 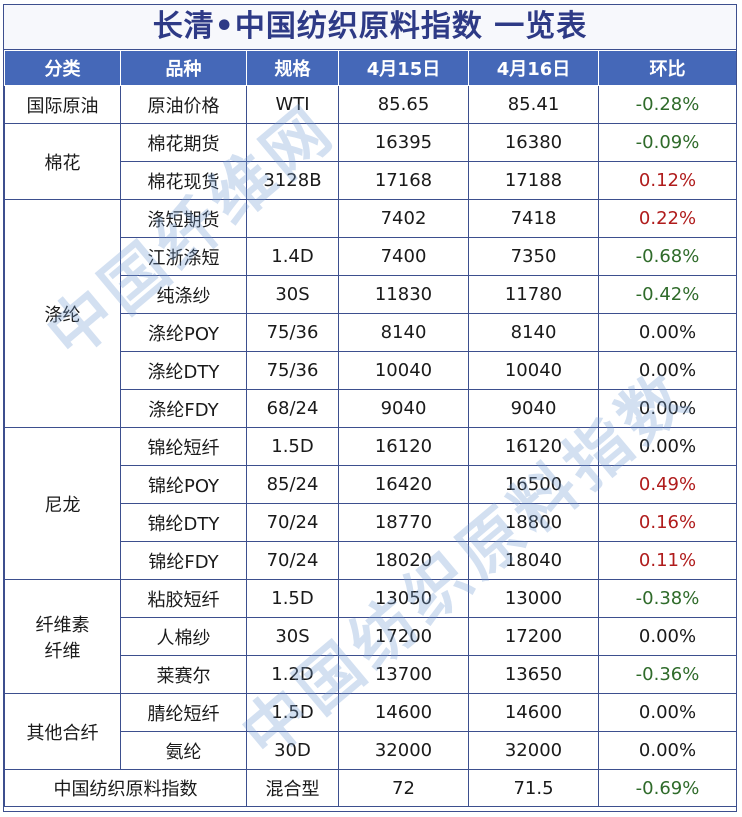 What do you see at coordinates (667, 142) in the screenshot?
I see `change-cell: -0.09%` at bounding box center [667, 142].